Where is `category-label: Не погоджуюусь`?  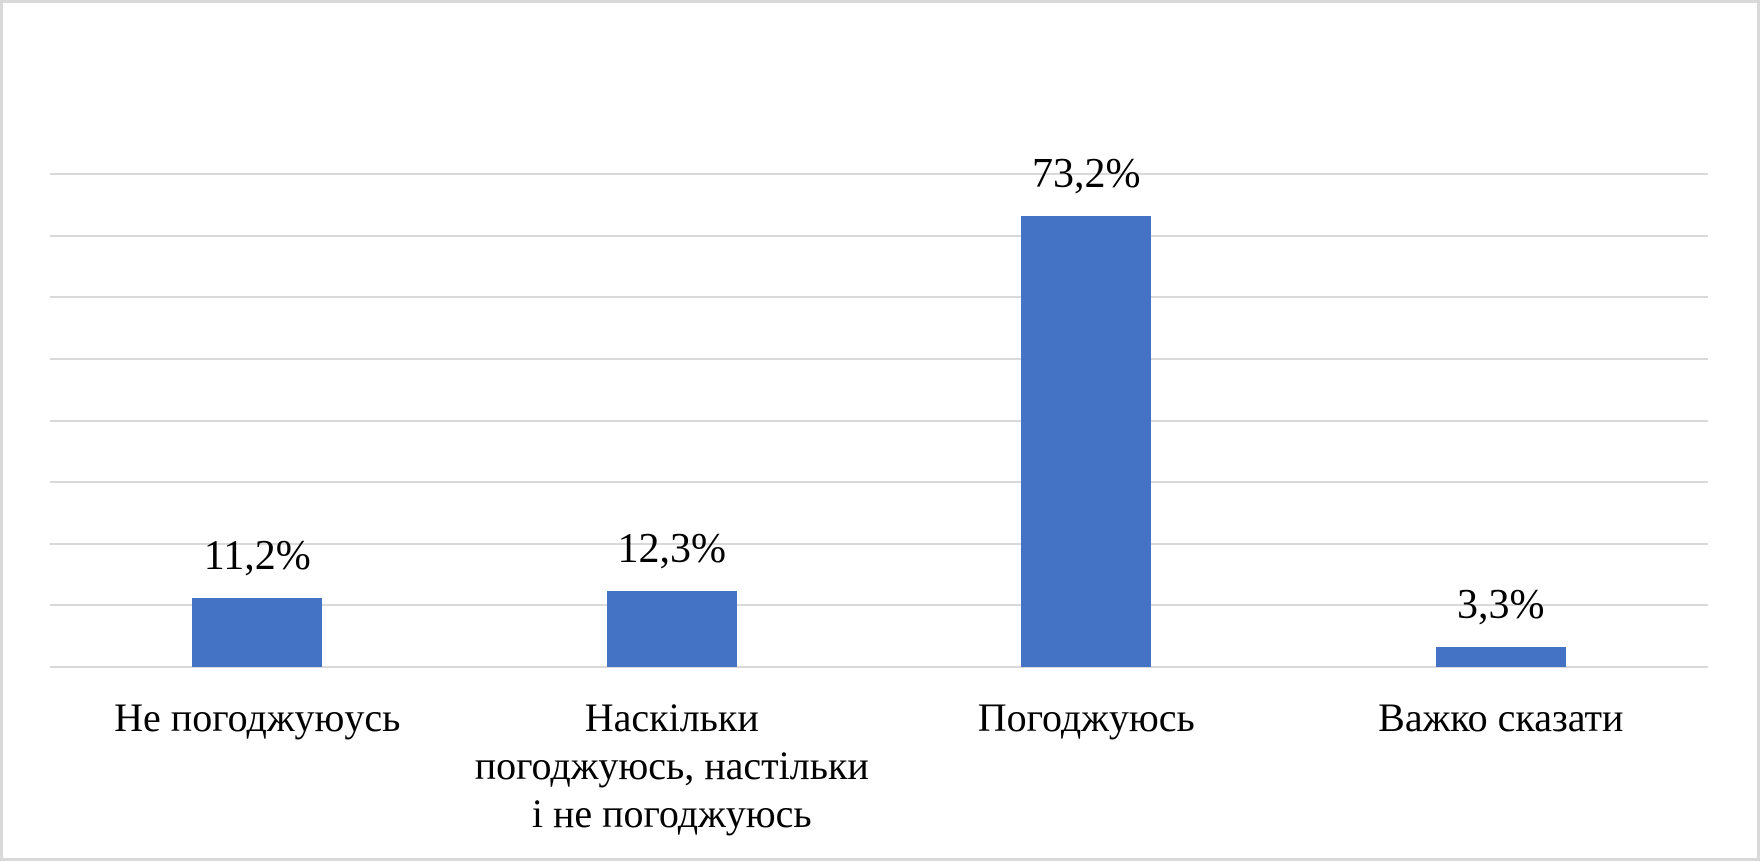
category-label: Не погоджуюусь is located at coordinates (257, 718).